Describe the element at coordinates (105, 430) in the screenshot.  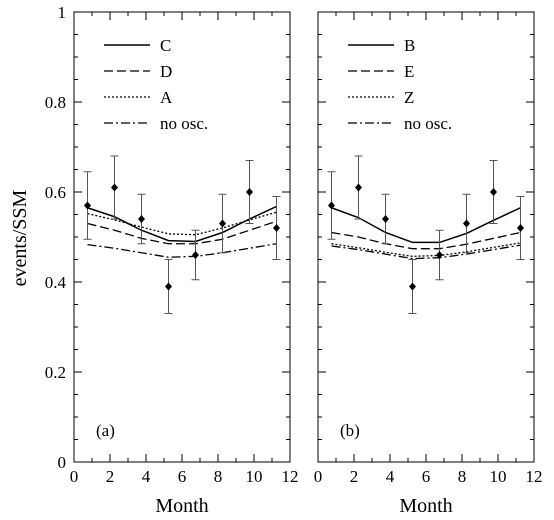
I see `panel-label: (a)` at that location.